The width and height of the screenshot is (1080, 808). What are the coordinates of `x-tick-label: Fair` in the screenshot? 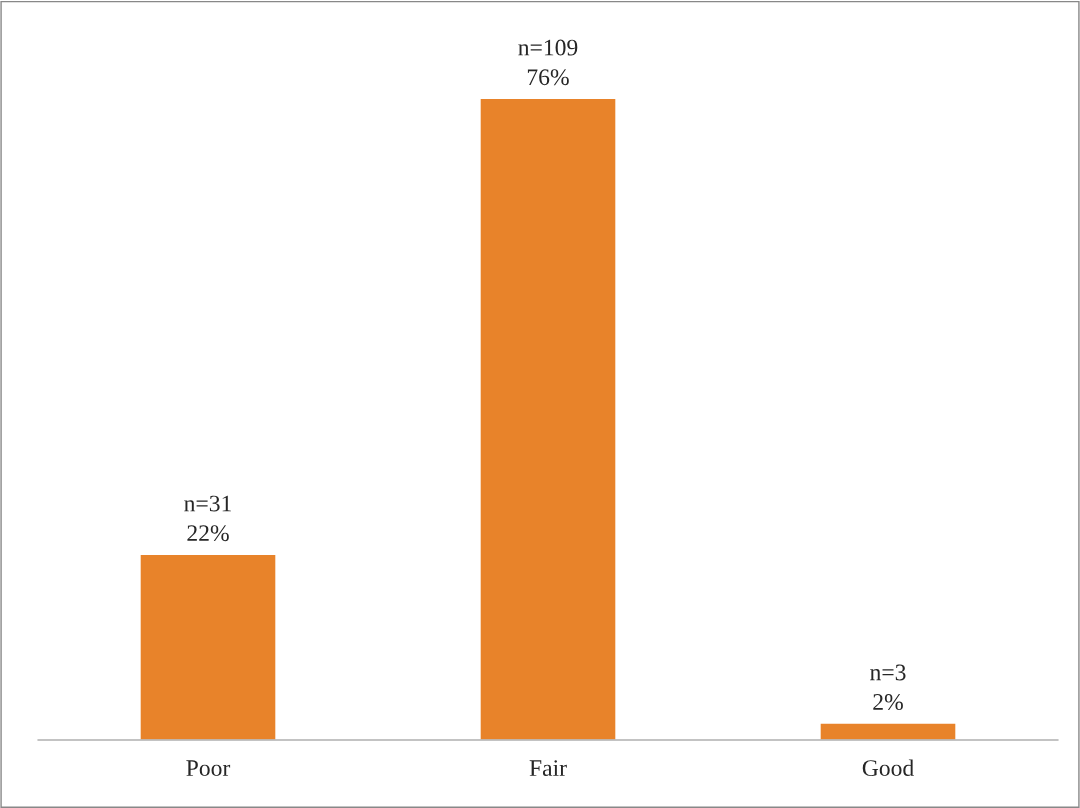 It's located at (548, 768).